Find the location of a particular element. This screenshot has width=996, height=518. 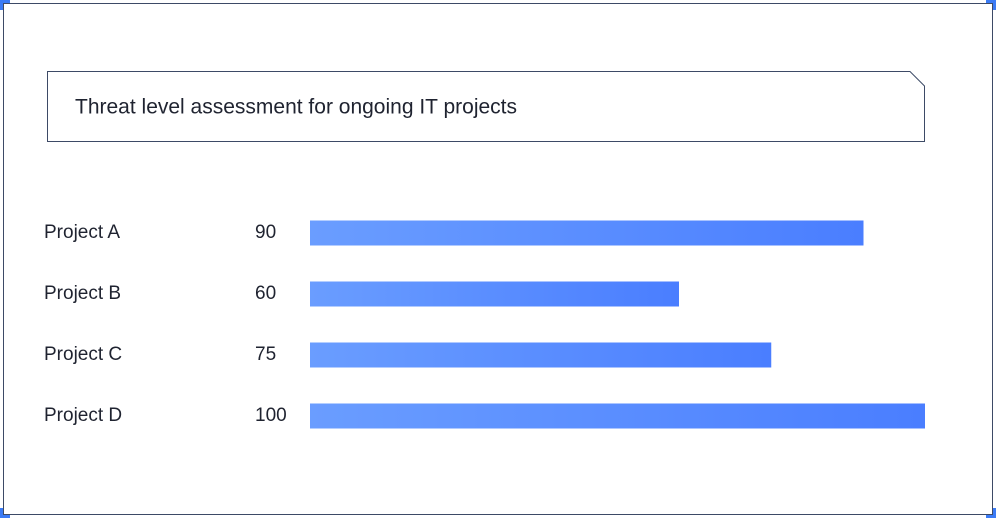

category-label: Project D is located at coordinates (83, 415).